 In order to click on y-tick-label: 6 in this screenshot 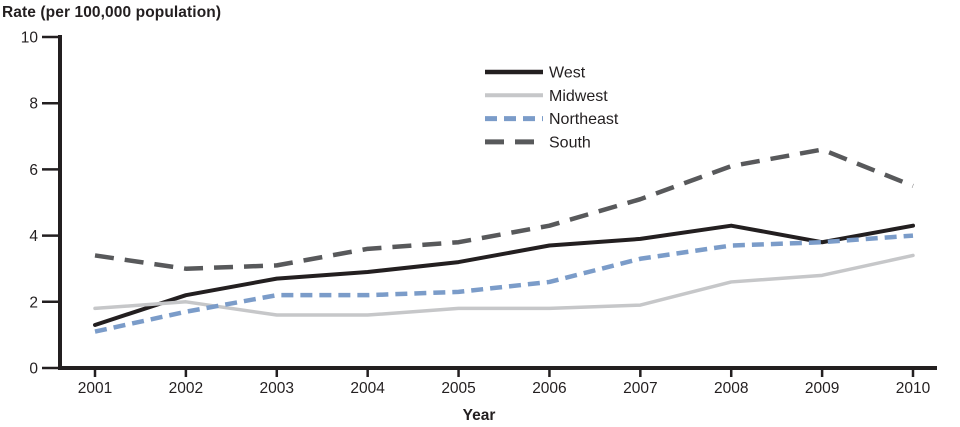, I will do `click(33, 170)`.